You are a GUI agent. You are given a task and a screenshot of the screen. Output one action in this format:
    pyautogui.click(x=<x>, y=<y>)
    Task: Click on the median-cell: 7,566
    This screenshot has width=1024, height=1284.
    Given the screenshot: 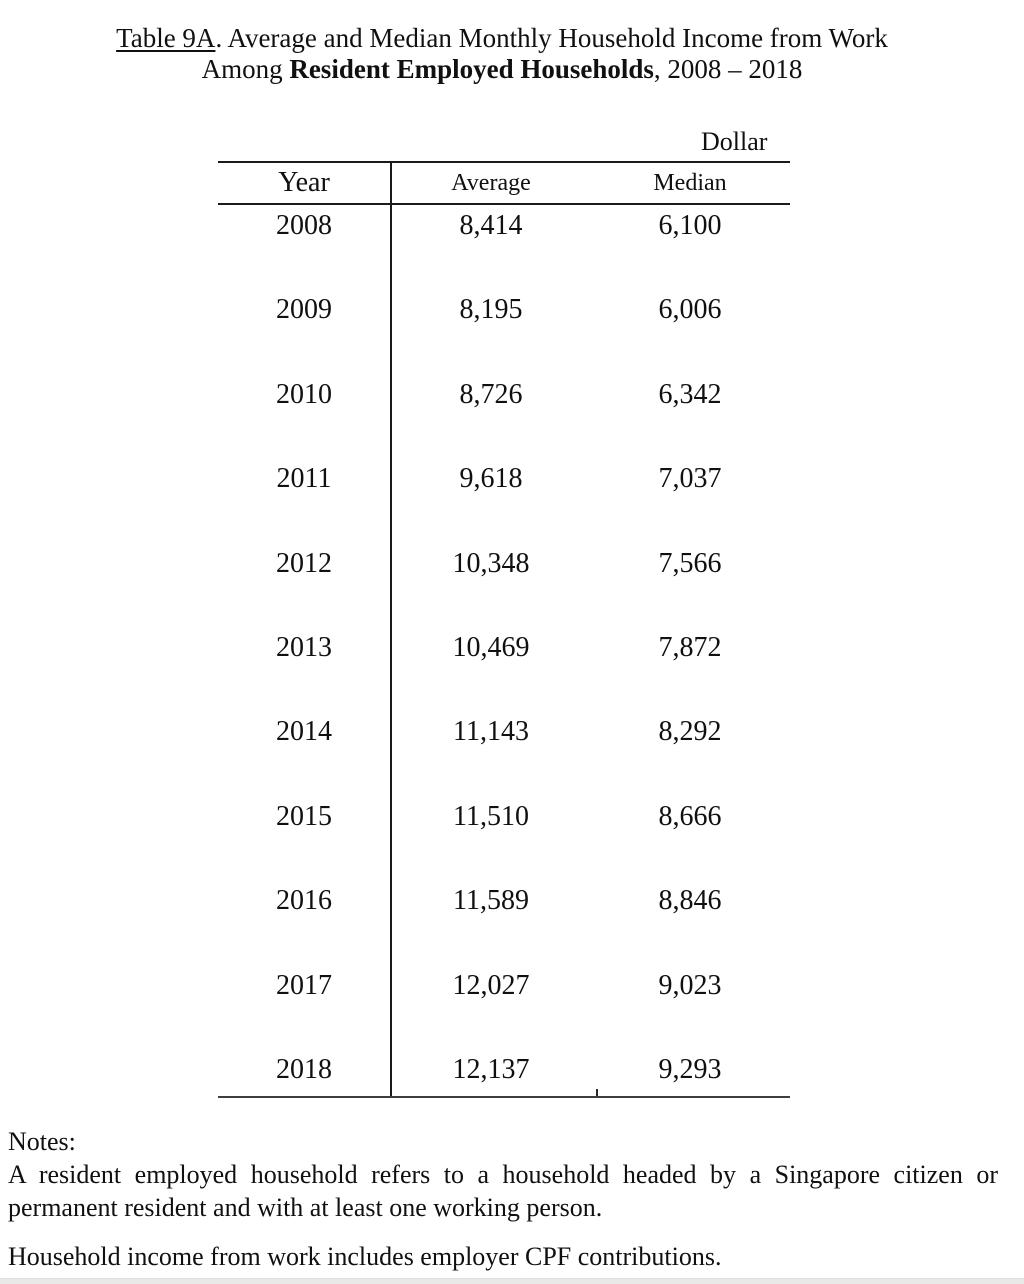 What is the action you would take?
    pyautogui.click(x=690, y=563)
    